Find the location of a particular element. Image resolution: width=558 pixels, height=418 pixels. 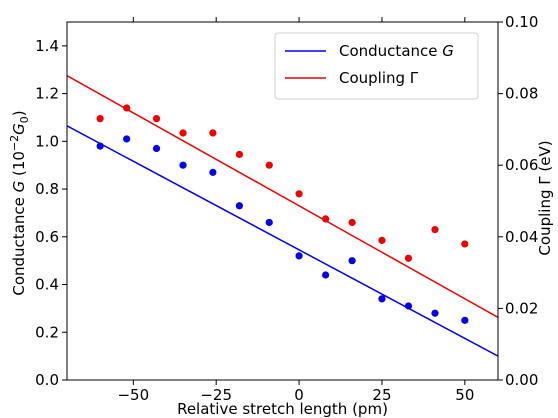

y-right-tick-label: 0.08 is located at coordinates (521, 94).